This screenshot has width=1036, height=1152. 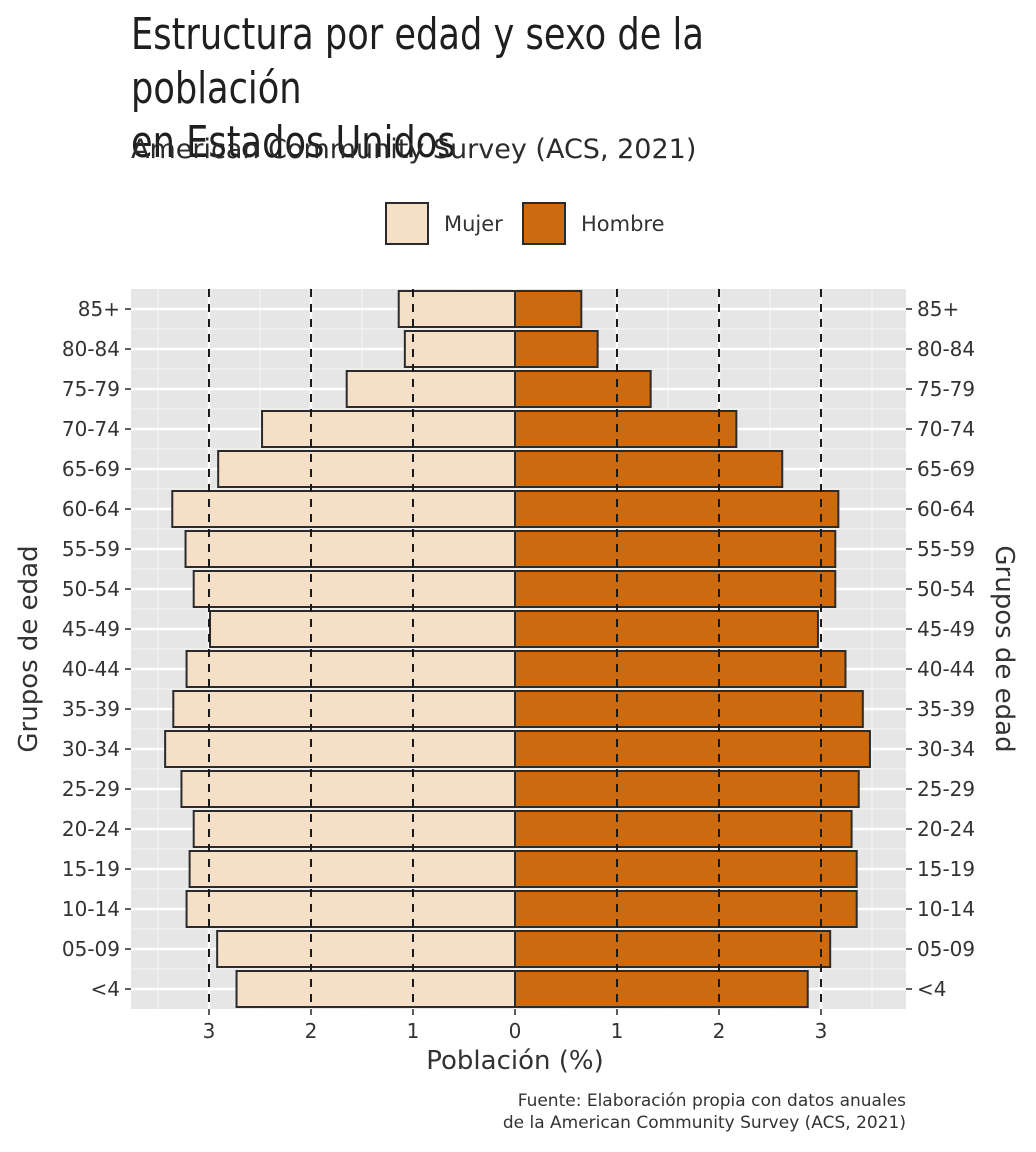 I want to click on y-tick-label-left: 45-49, so click(x=91, y=629).